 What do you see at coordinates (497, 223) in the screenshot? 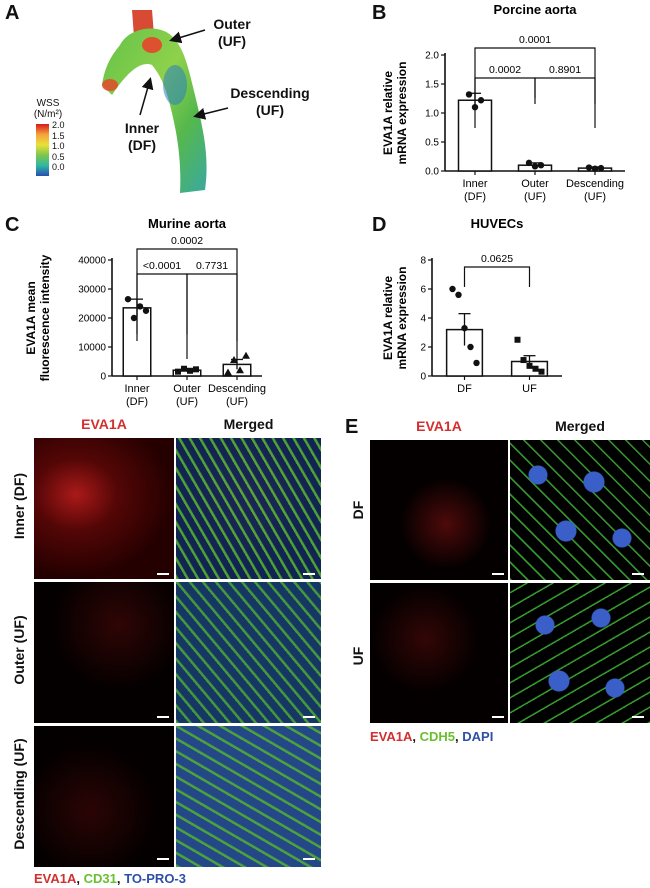
I see `chart-title: HUVECs` at bounding box center [497, 223].